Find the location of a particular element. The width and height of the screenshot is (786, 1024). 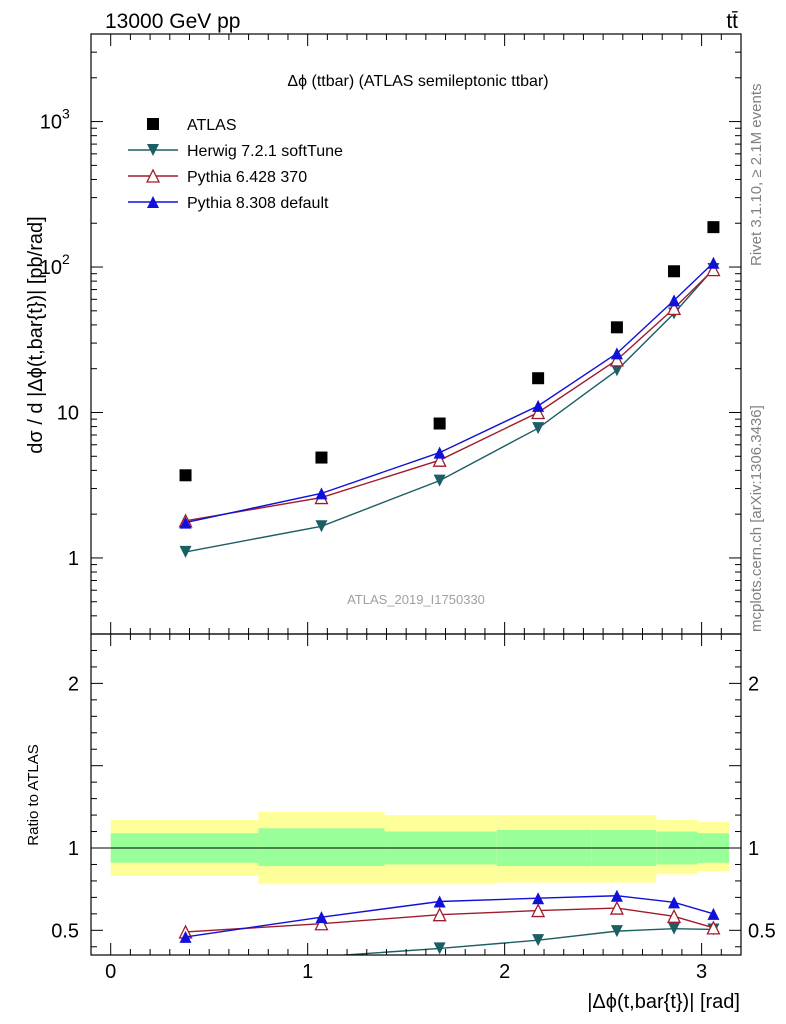

x-axis-label: |Δϕ(t,bar{t})| [rad] is located at coordinates (663, 1002).